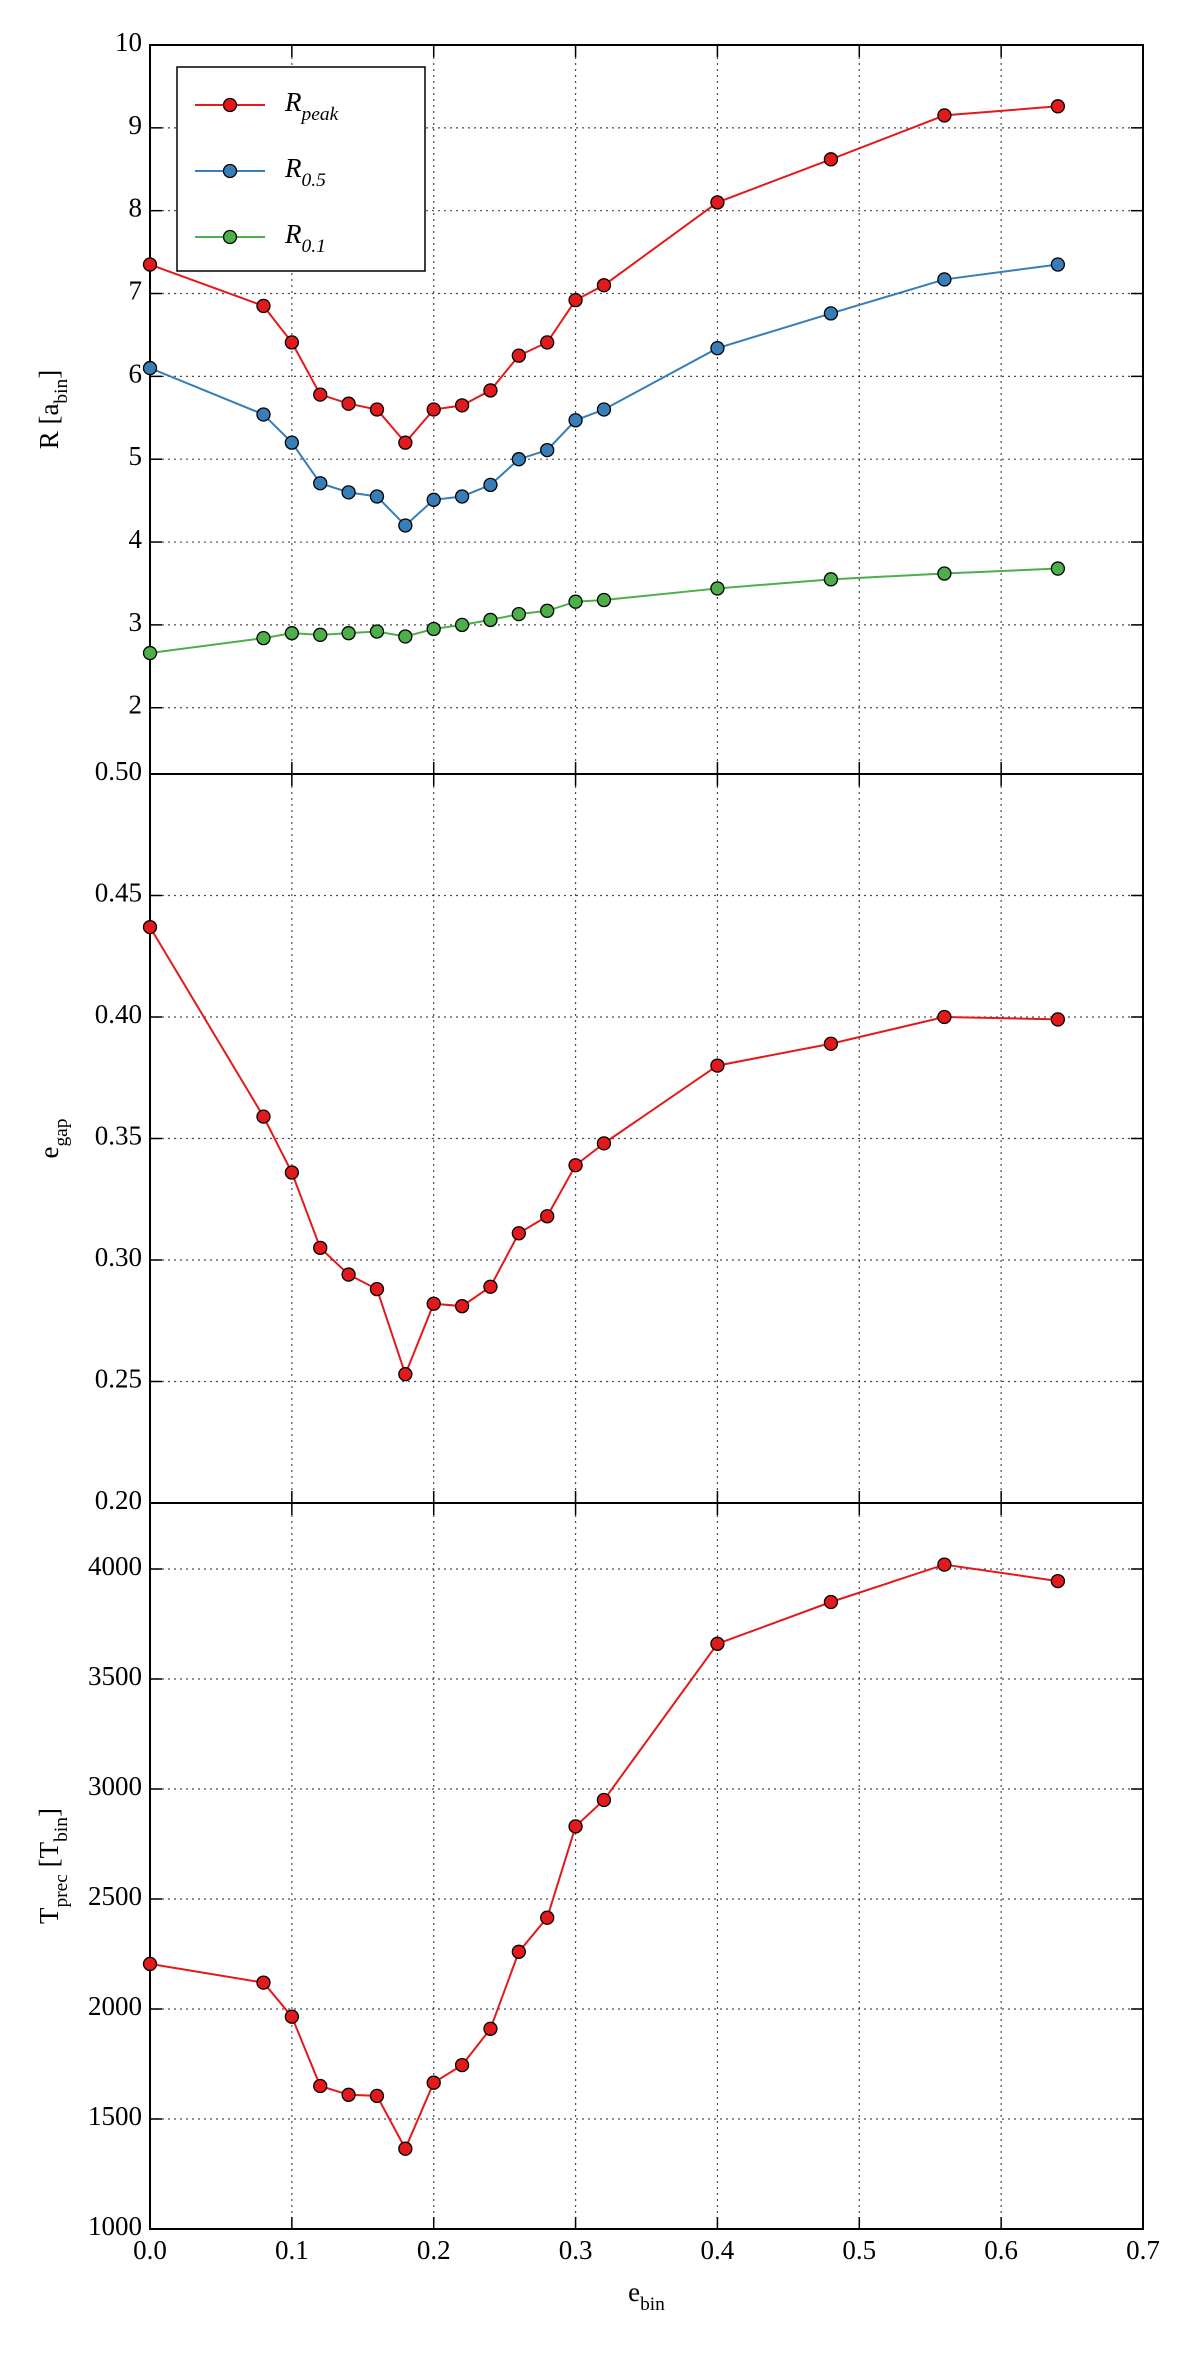  What do you see at coordinates (115, 2116) in the screenshot?
I see `y-tick-label: 1500` at bounding box center [115, 2116].